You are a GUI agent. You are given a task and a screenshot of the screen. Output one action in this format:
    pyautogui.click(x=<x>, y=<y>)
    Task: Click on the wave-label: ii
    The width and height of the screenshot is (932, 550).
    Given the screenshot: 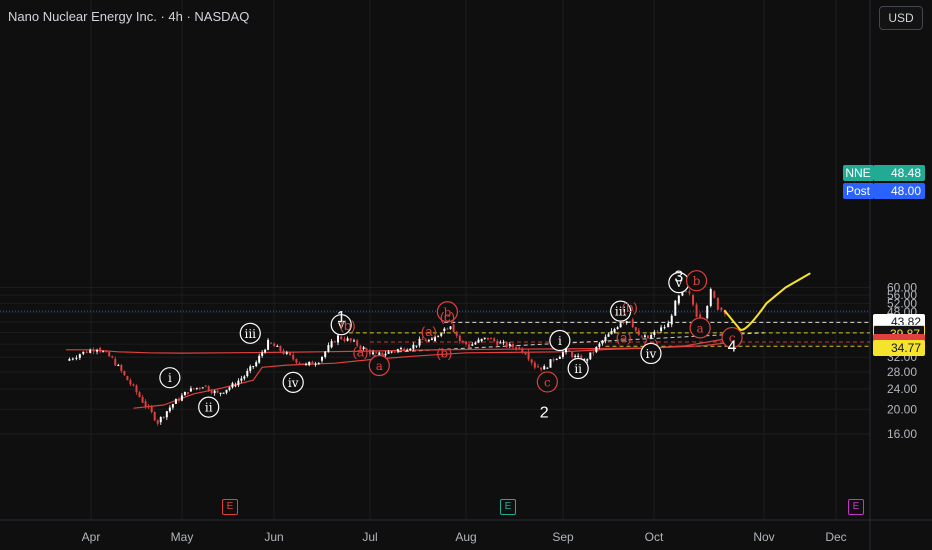 What is the action you would take?
    pyautogui.click(x=209, y=407)
    